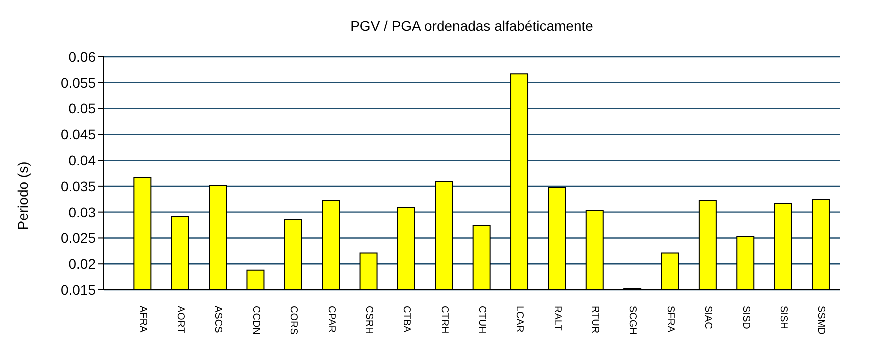  Describe the element at coordinates (557, 318) in the screenshot. I see `x-tick-label: RALT` at that location.